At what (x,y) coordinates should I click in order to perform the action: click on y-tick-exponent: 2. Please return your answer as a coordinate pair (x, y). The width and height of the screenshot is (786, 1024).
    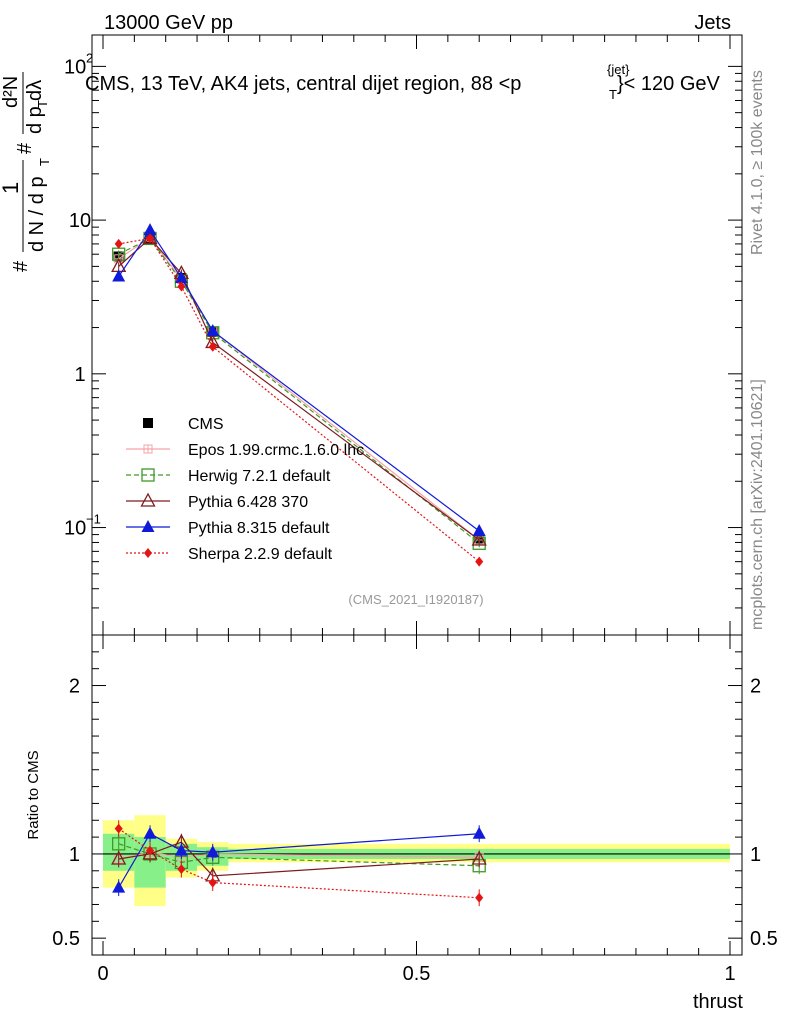
    Looking at the image, I should click on (89, 57).